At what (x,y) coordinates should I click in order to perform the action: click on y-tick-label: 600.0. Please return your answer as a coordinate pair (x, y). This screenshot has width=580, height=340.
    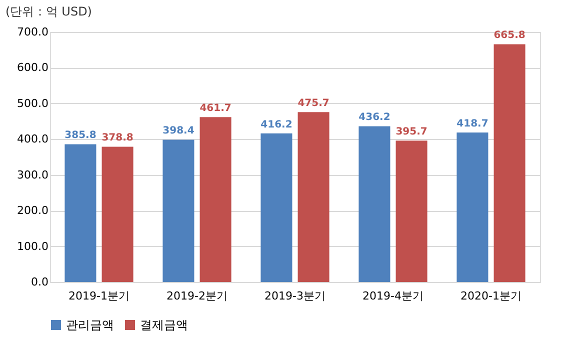
    Looking at the image, I should click on (32, 67).